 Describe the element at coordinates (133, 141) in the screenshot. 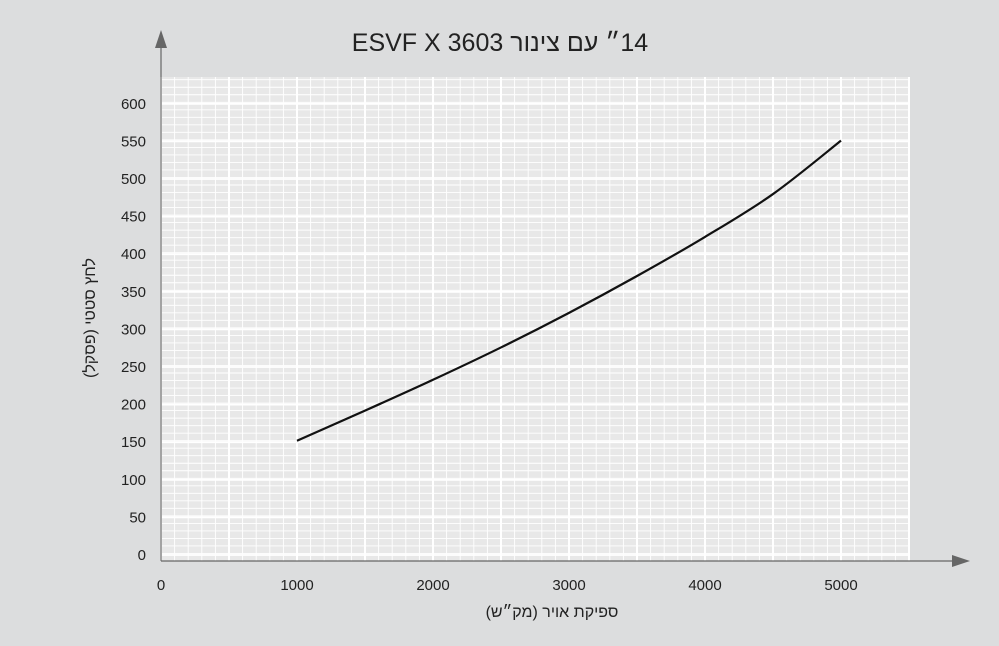

I see `y-tick-label: 550` at that location.